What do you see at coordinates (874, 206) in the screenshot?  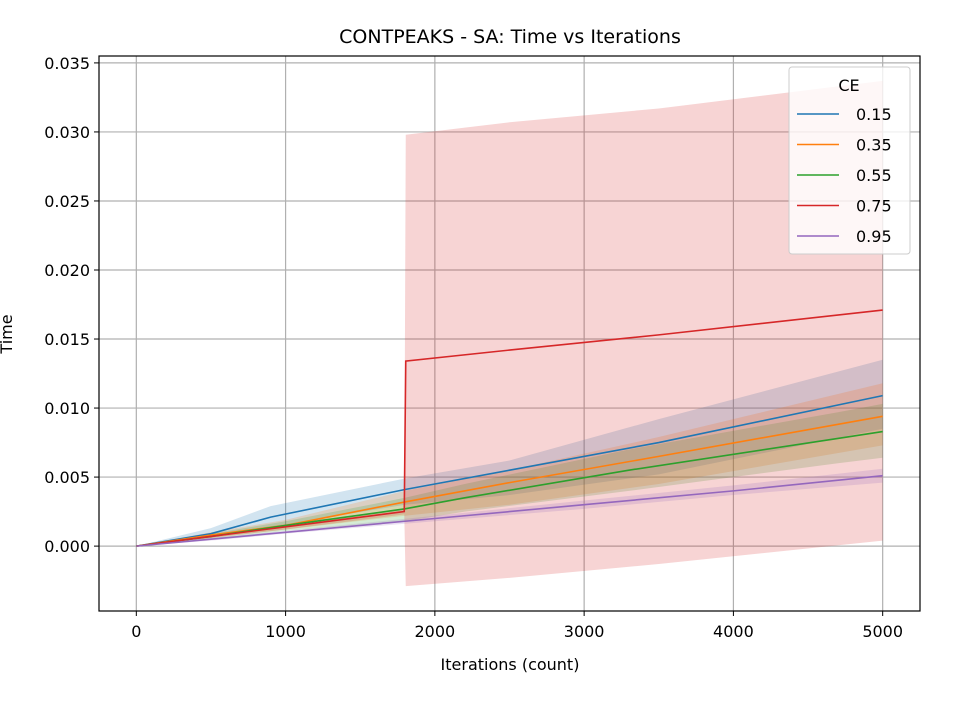 I see `legend-label: 0.75` at bounding box center [874, 206].